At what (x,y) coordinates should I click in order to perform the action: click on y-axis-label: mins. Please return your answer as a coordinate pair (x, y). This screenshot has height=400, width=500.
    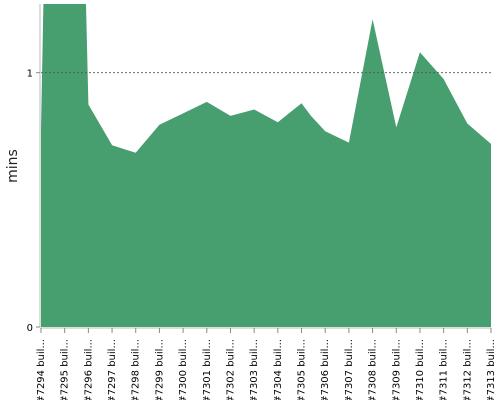
    Looking at the image, I should click on (13, 166).